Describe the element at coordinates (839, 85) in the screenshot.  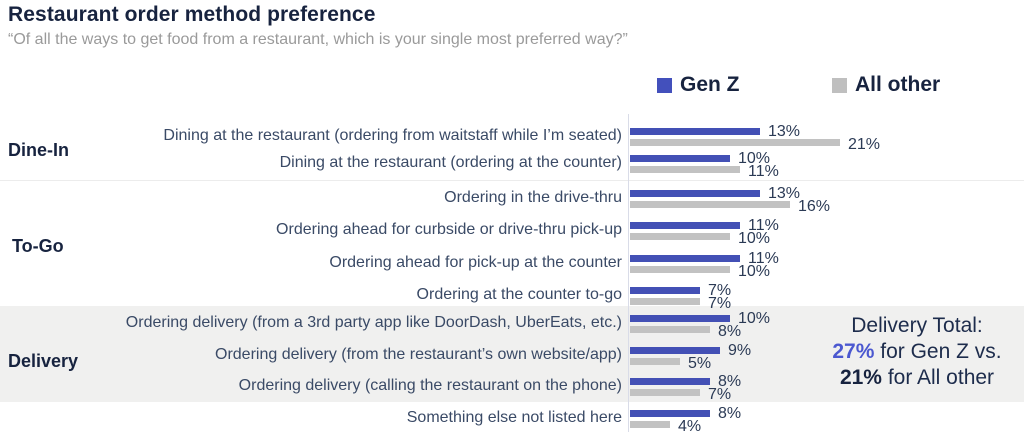
I see `all-other-swatch-icon` at that location.